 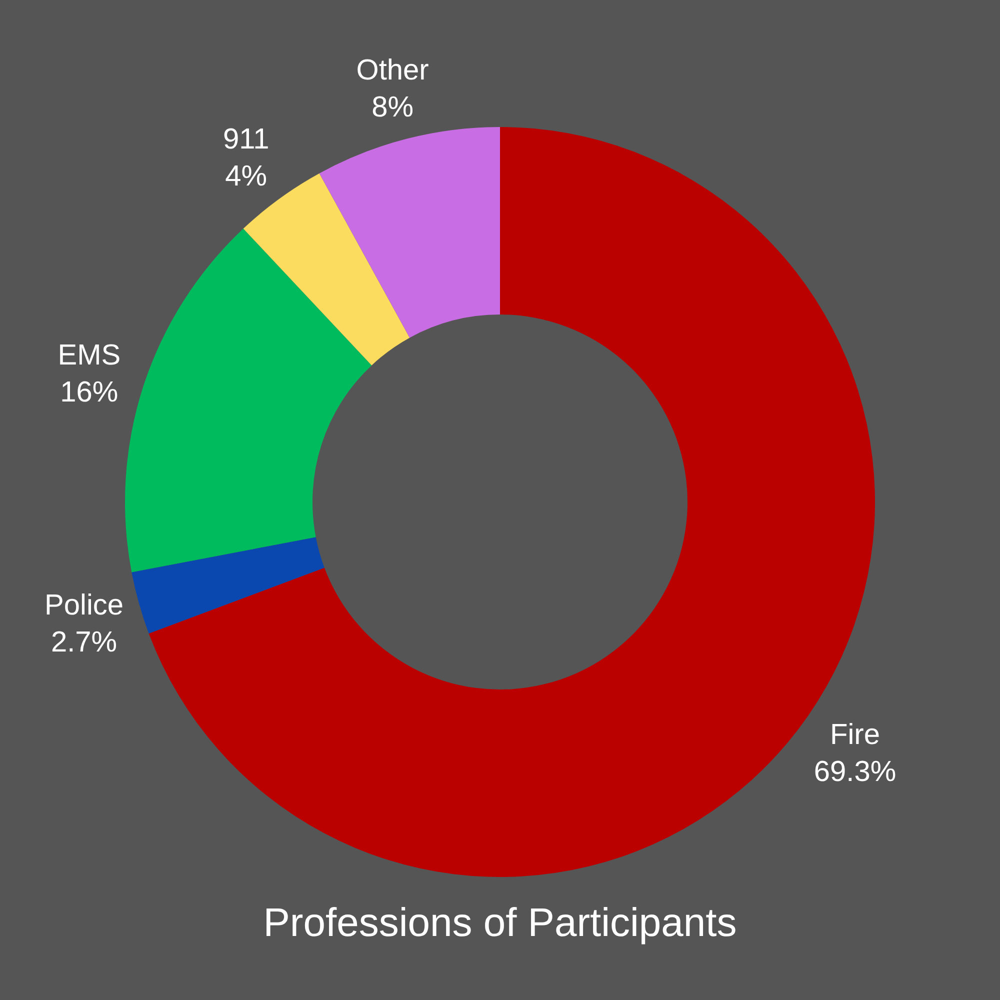 What do you see at coordinates (84, 642) in the screenshot?
I see `data-label: 2.7%` at bounding box center [84, 642].